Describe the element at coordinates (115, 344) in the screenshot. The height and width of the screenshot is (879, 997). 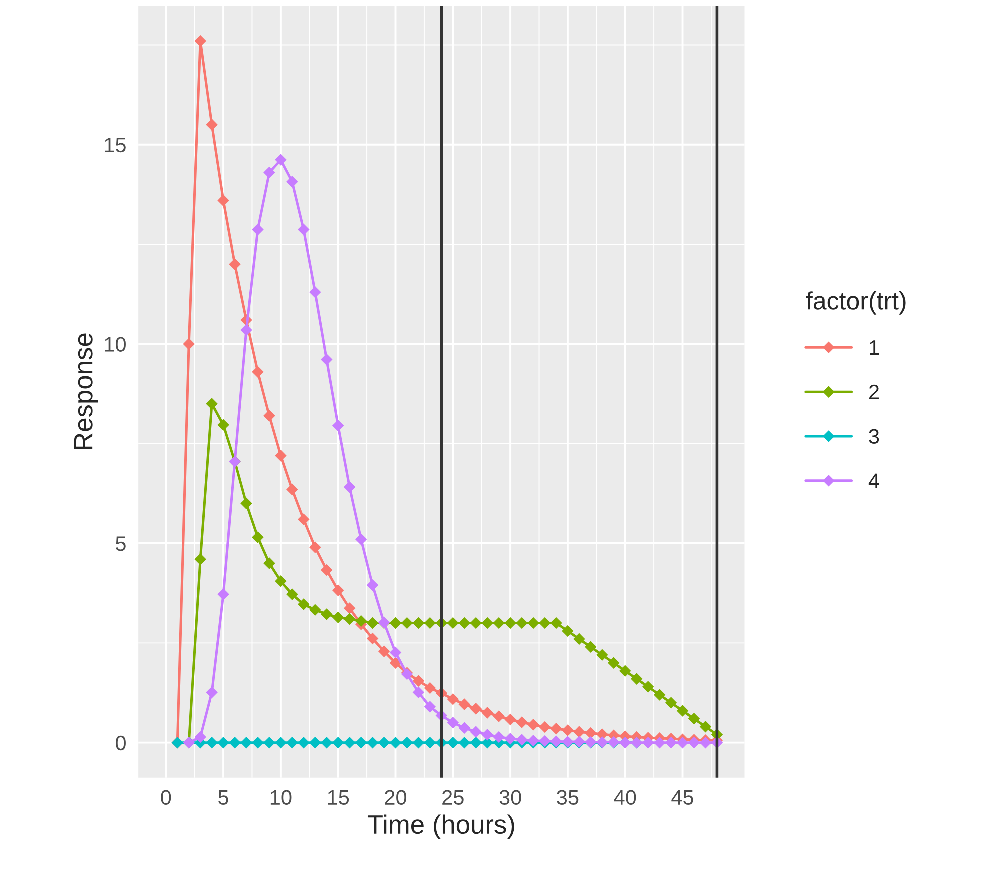
I see `y-tick-label: 10` at that location.